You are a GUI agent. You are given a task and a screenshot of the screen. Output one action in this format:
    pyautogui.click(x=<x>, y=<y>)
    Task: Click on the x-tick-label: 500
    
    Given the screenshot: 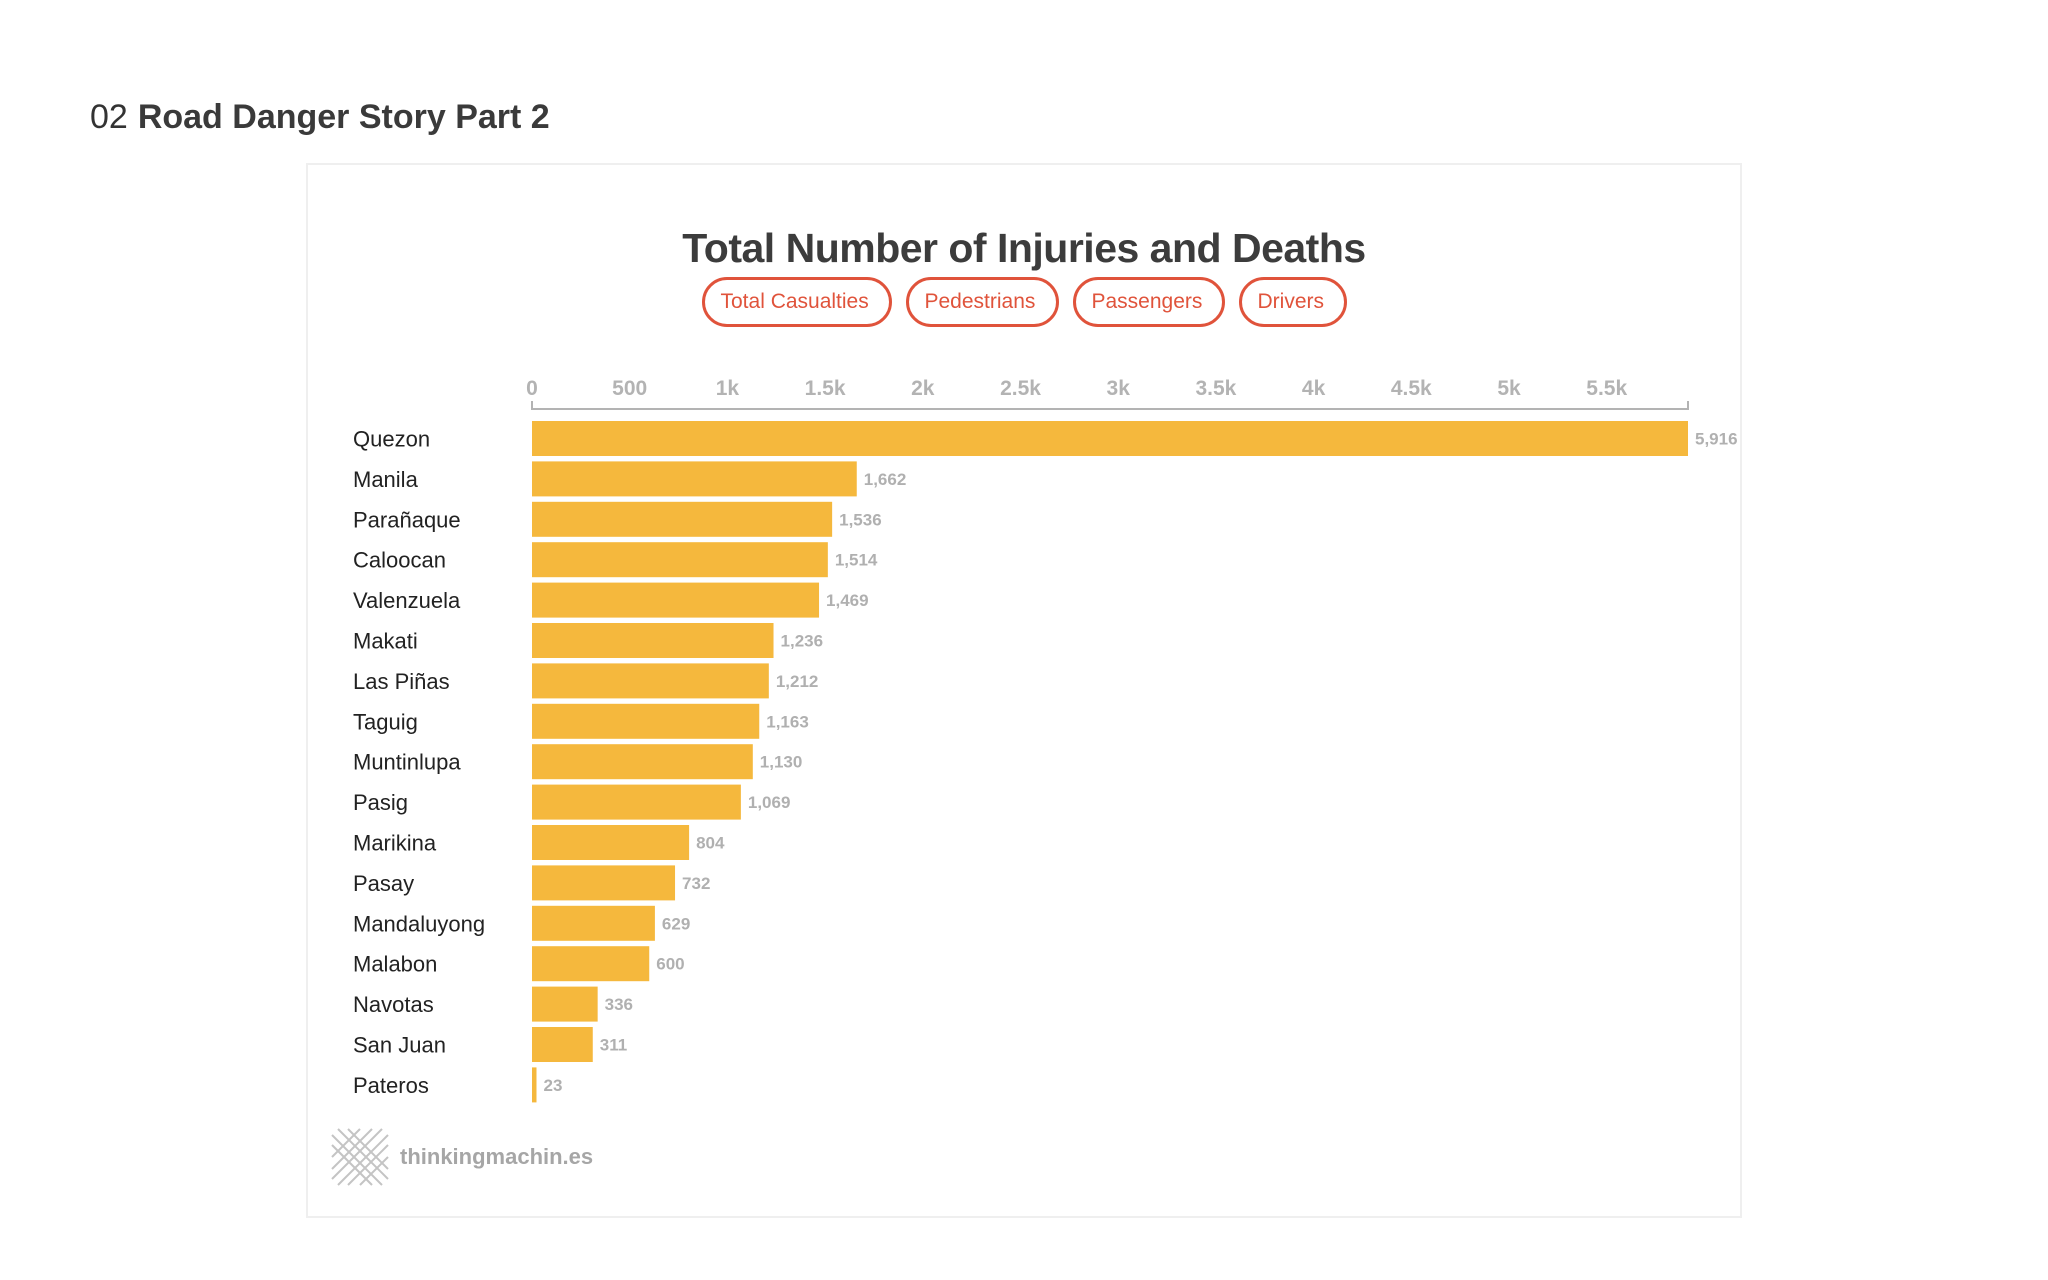 What is the action you would take?
    pyautogui.click(x=629, y=388)
    